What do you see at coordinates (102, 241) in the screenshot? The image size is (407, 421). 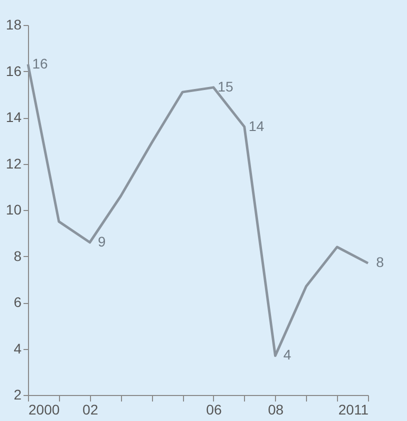 I see `data-label: 9` at bounding box center [102, 241].